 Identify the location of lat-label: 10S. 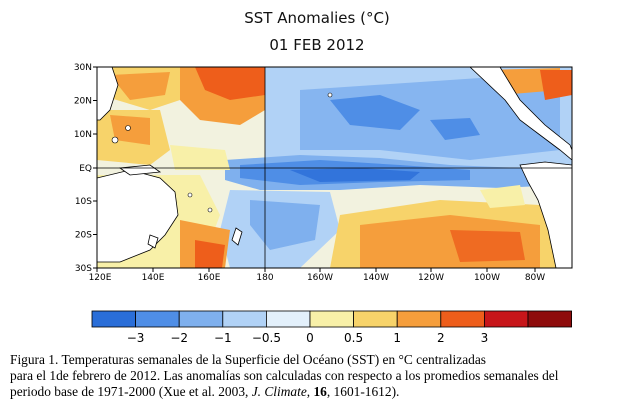
(83, 202).